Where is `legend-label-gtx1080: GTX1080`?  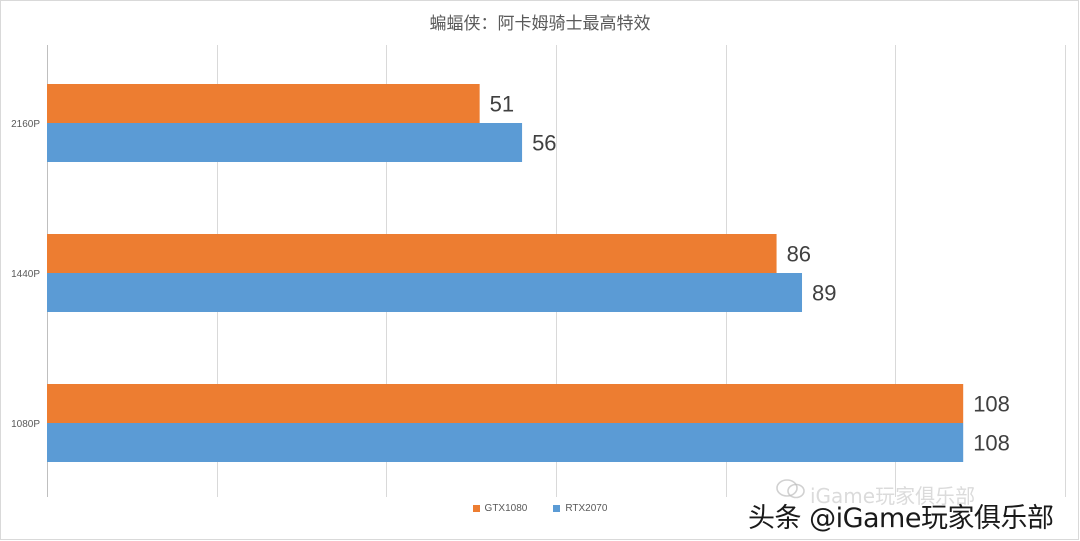 legend-label-gtx1080: GTX1080 is located at coordinates (506, 508).